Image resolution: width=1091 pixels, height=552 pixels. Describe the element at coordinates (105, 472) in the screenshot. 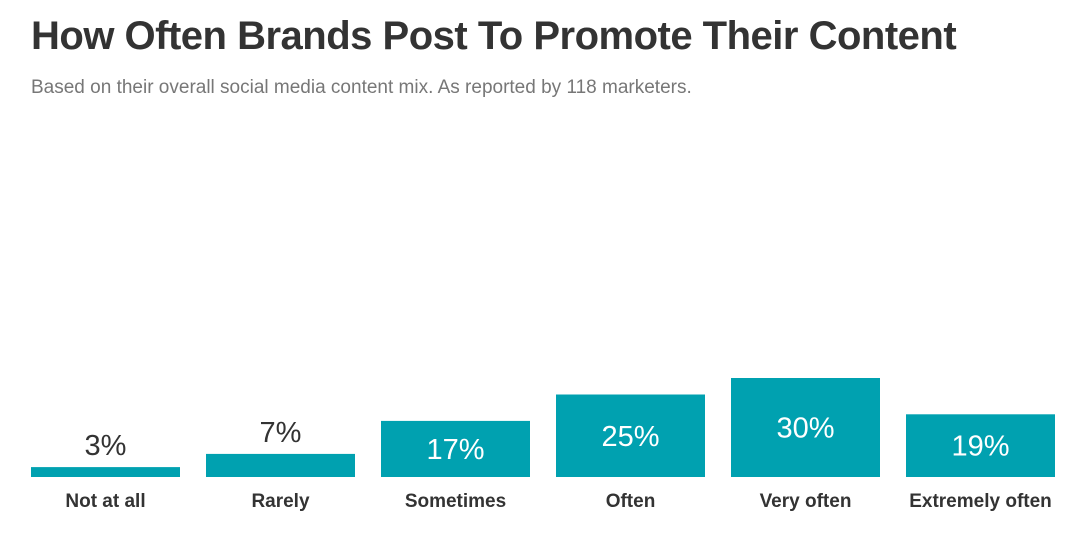

I see `bar-not-at-all` at that location.